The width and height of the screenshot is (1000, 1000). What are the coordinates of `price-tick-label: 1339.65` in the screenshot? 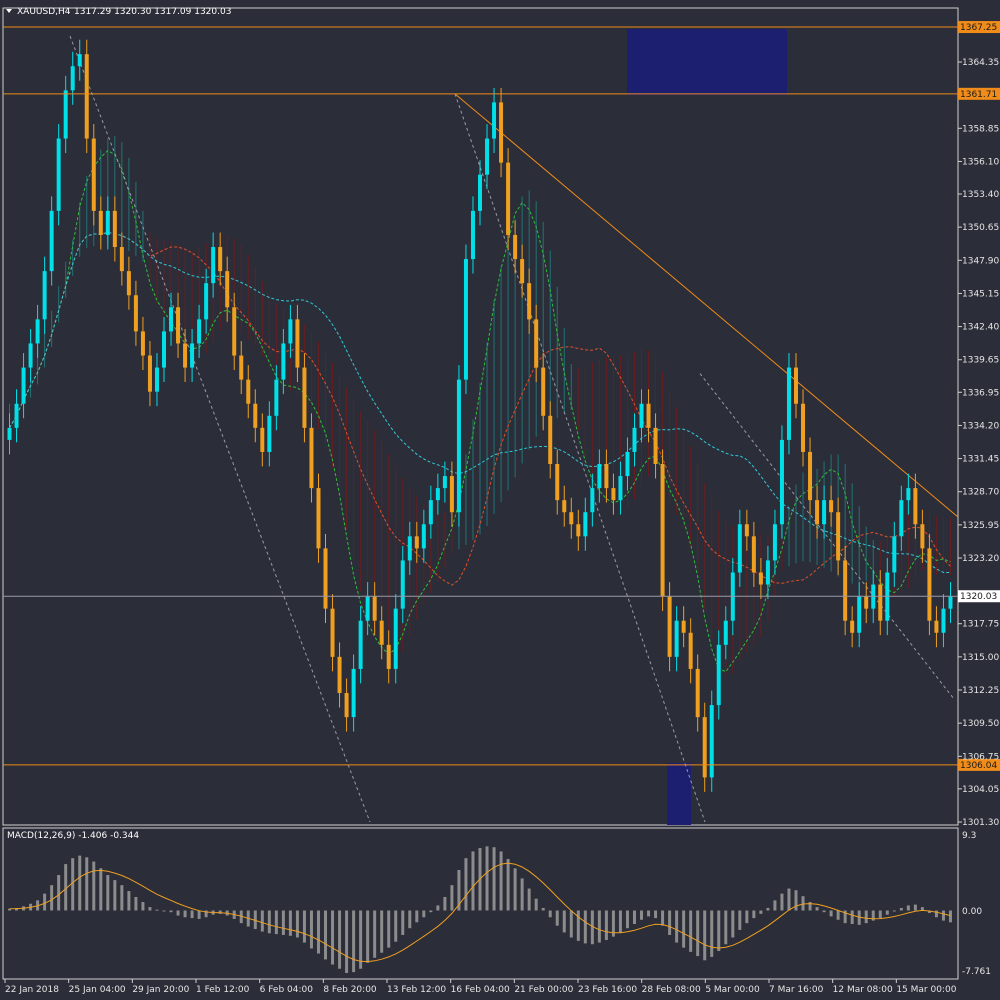 It's located at (980, 361).